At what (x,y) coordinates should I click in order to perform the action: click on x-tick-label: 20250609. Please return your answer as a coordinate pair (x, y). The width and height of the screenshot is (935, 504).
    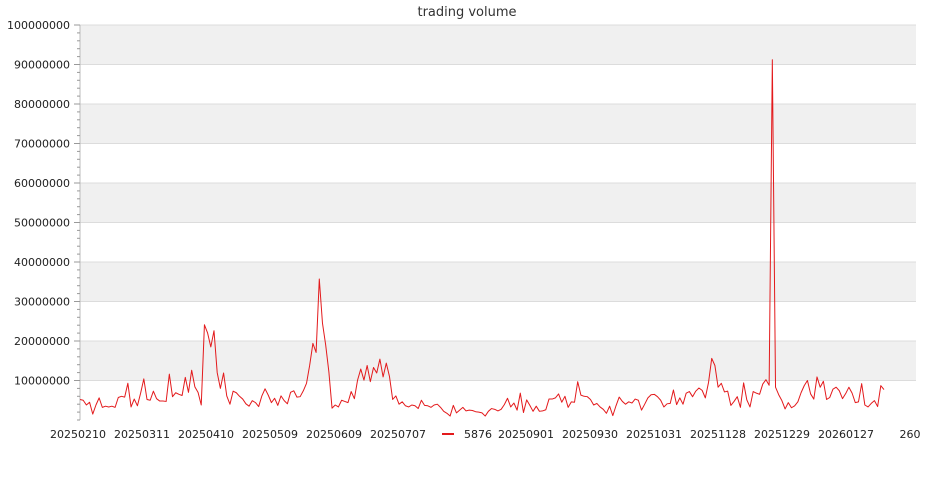
    Looking at the image, I should click on (334, 434).